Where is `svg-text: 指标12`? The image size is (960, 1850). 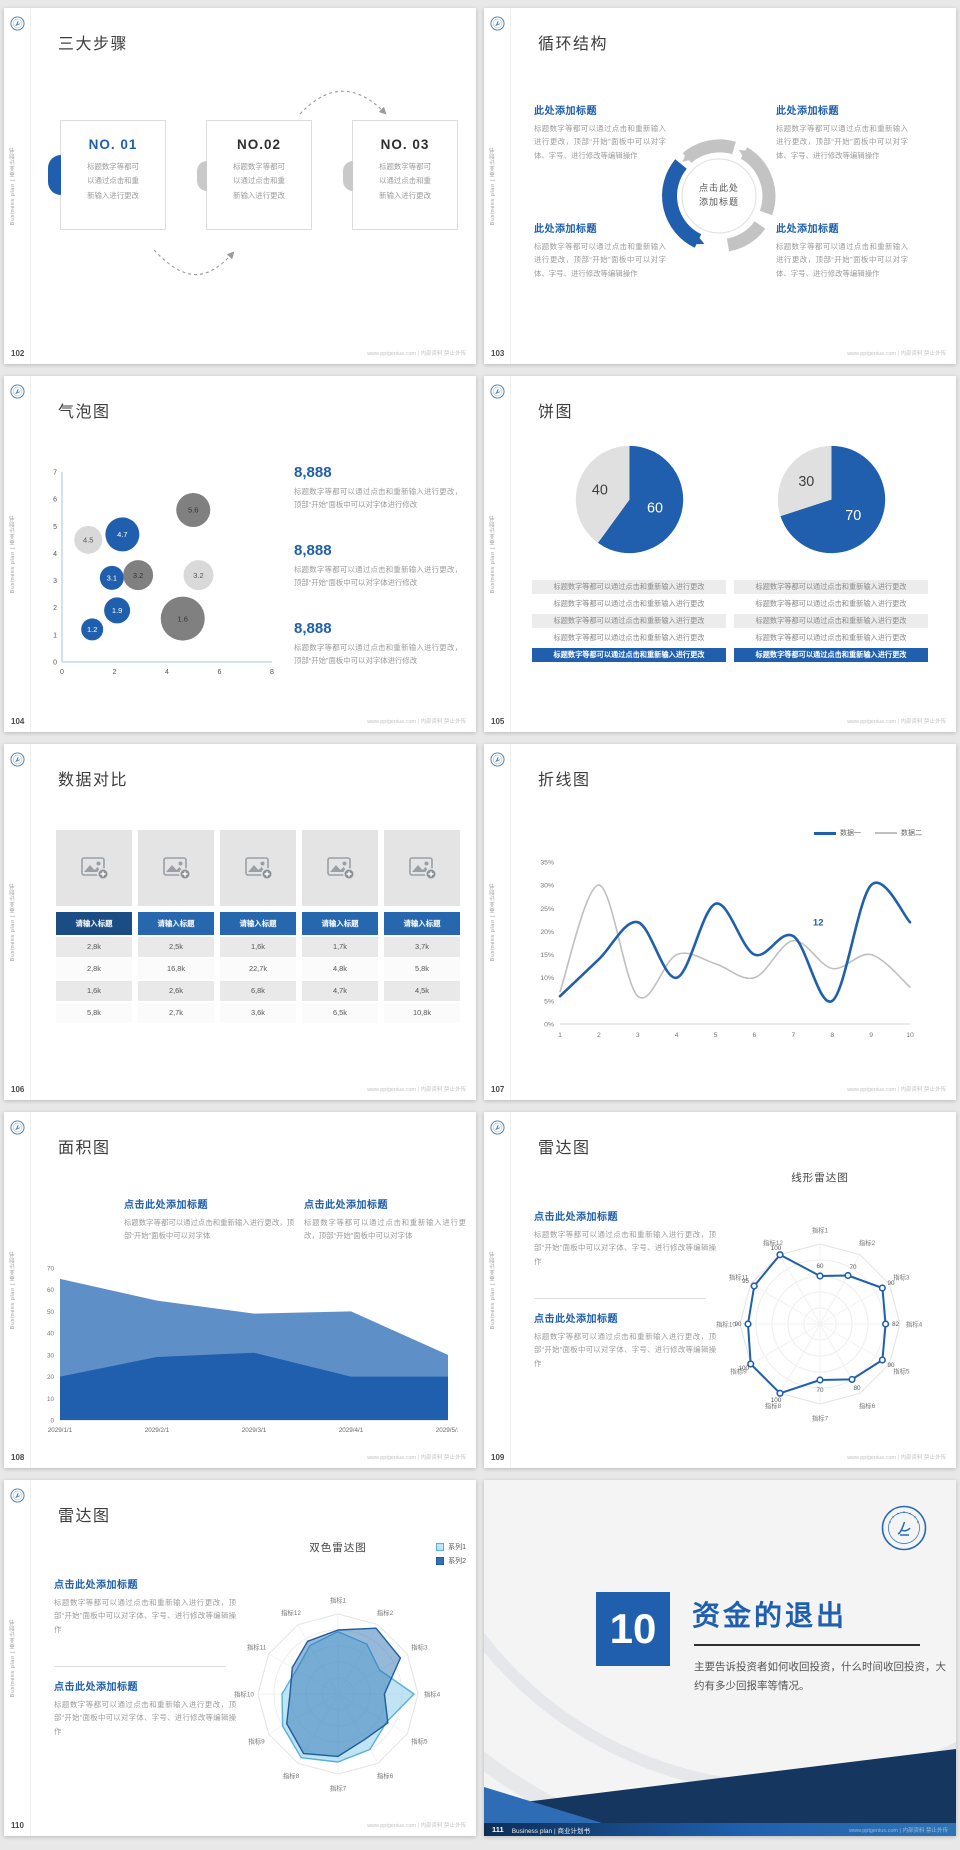
svg-text: 指标12 is located at coordinates (773, 1242).